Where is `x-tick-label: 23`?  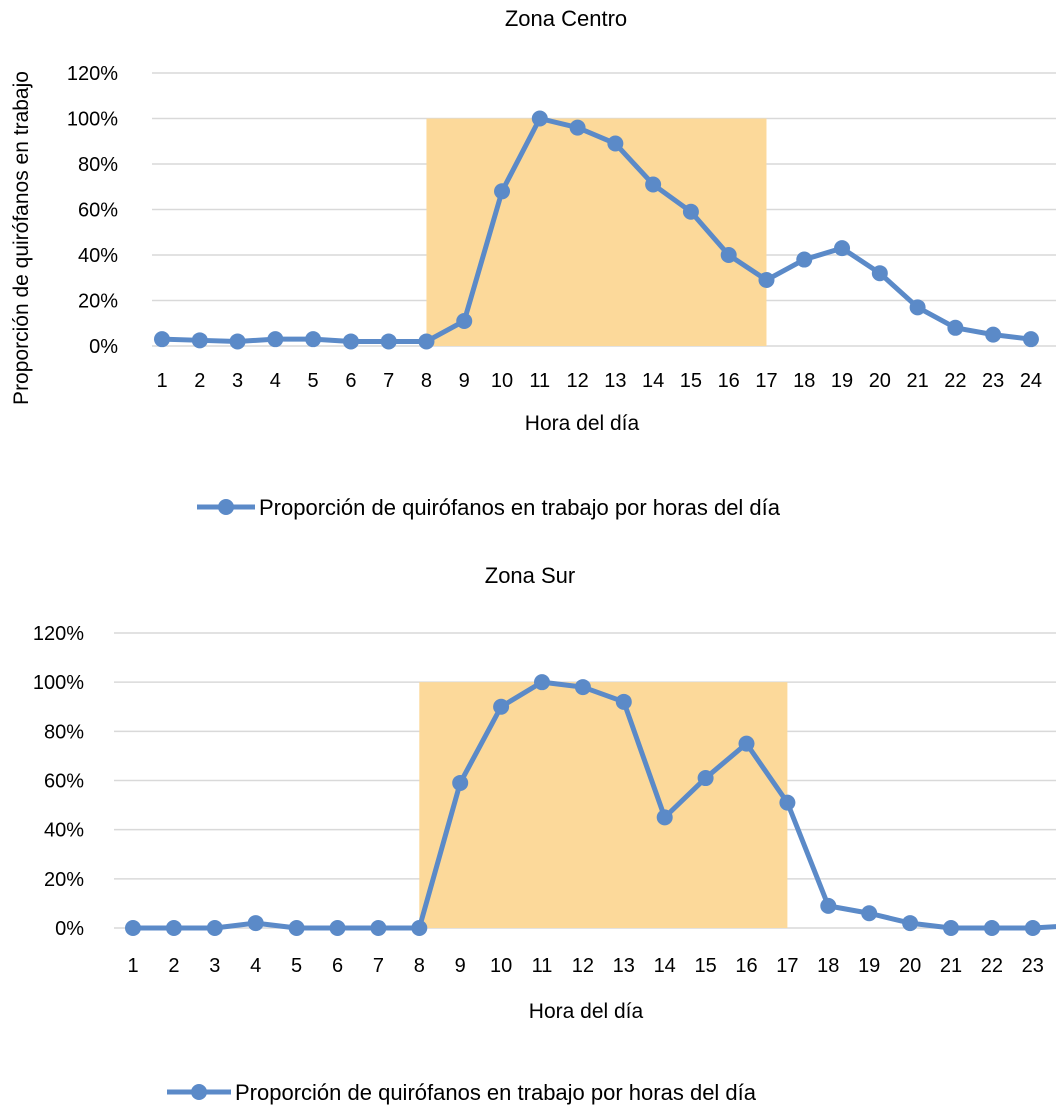
x-tick-label: 23 is located at coordinates (993, 381).